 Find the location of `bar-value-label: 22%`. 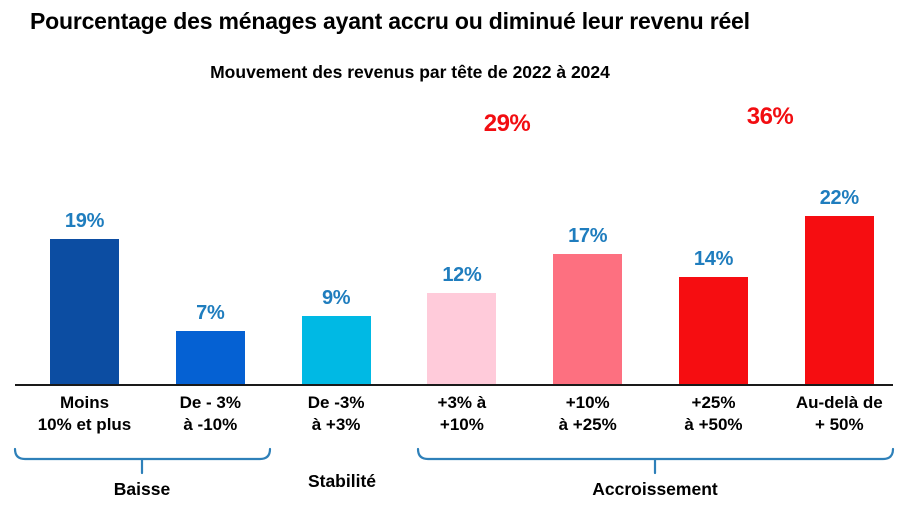

bar-value-label: 22% is located at coordinates (839, 198).